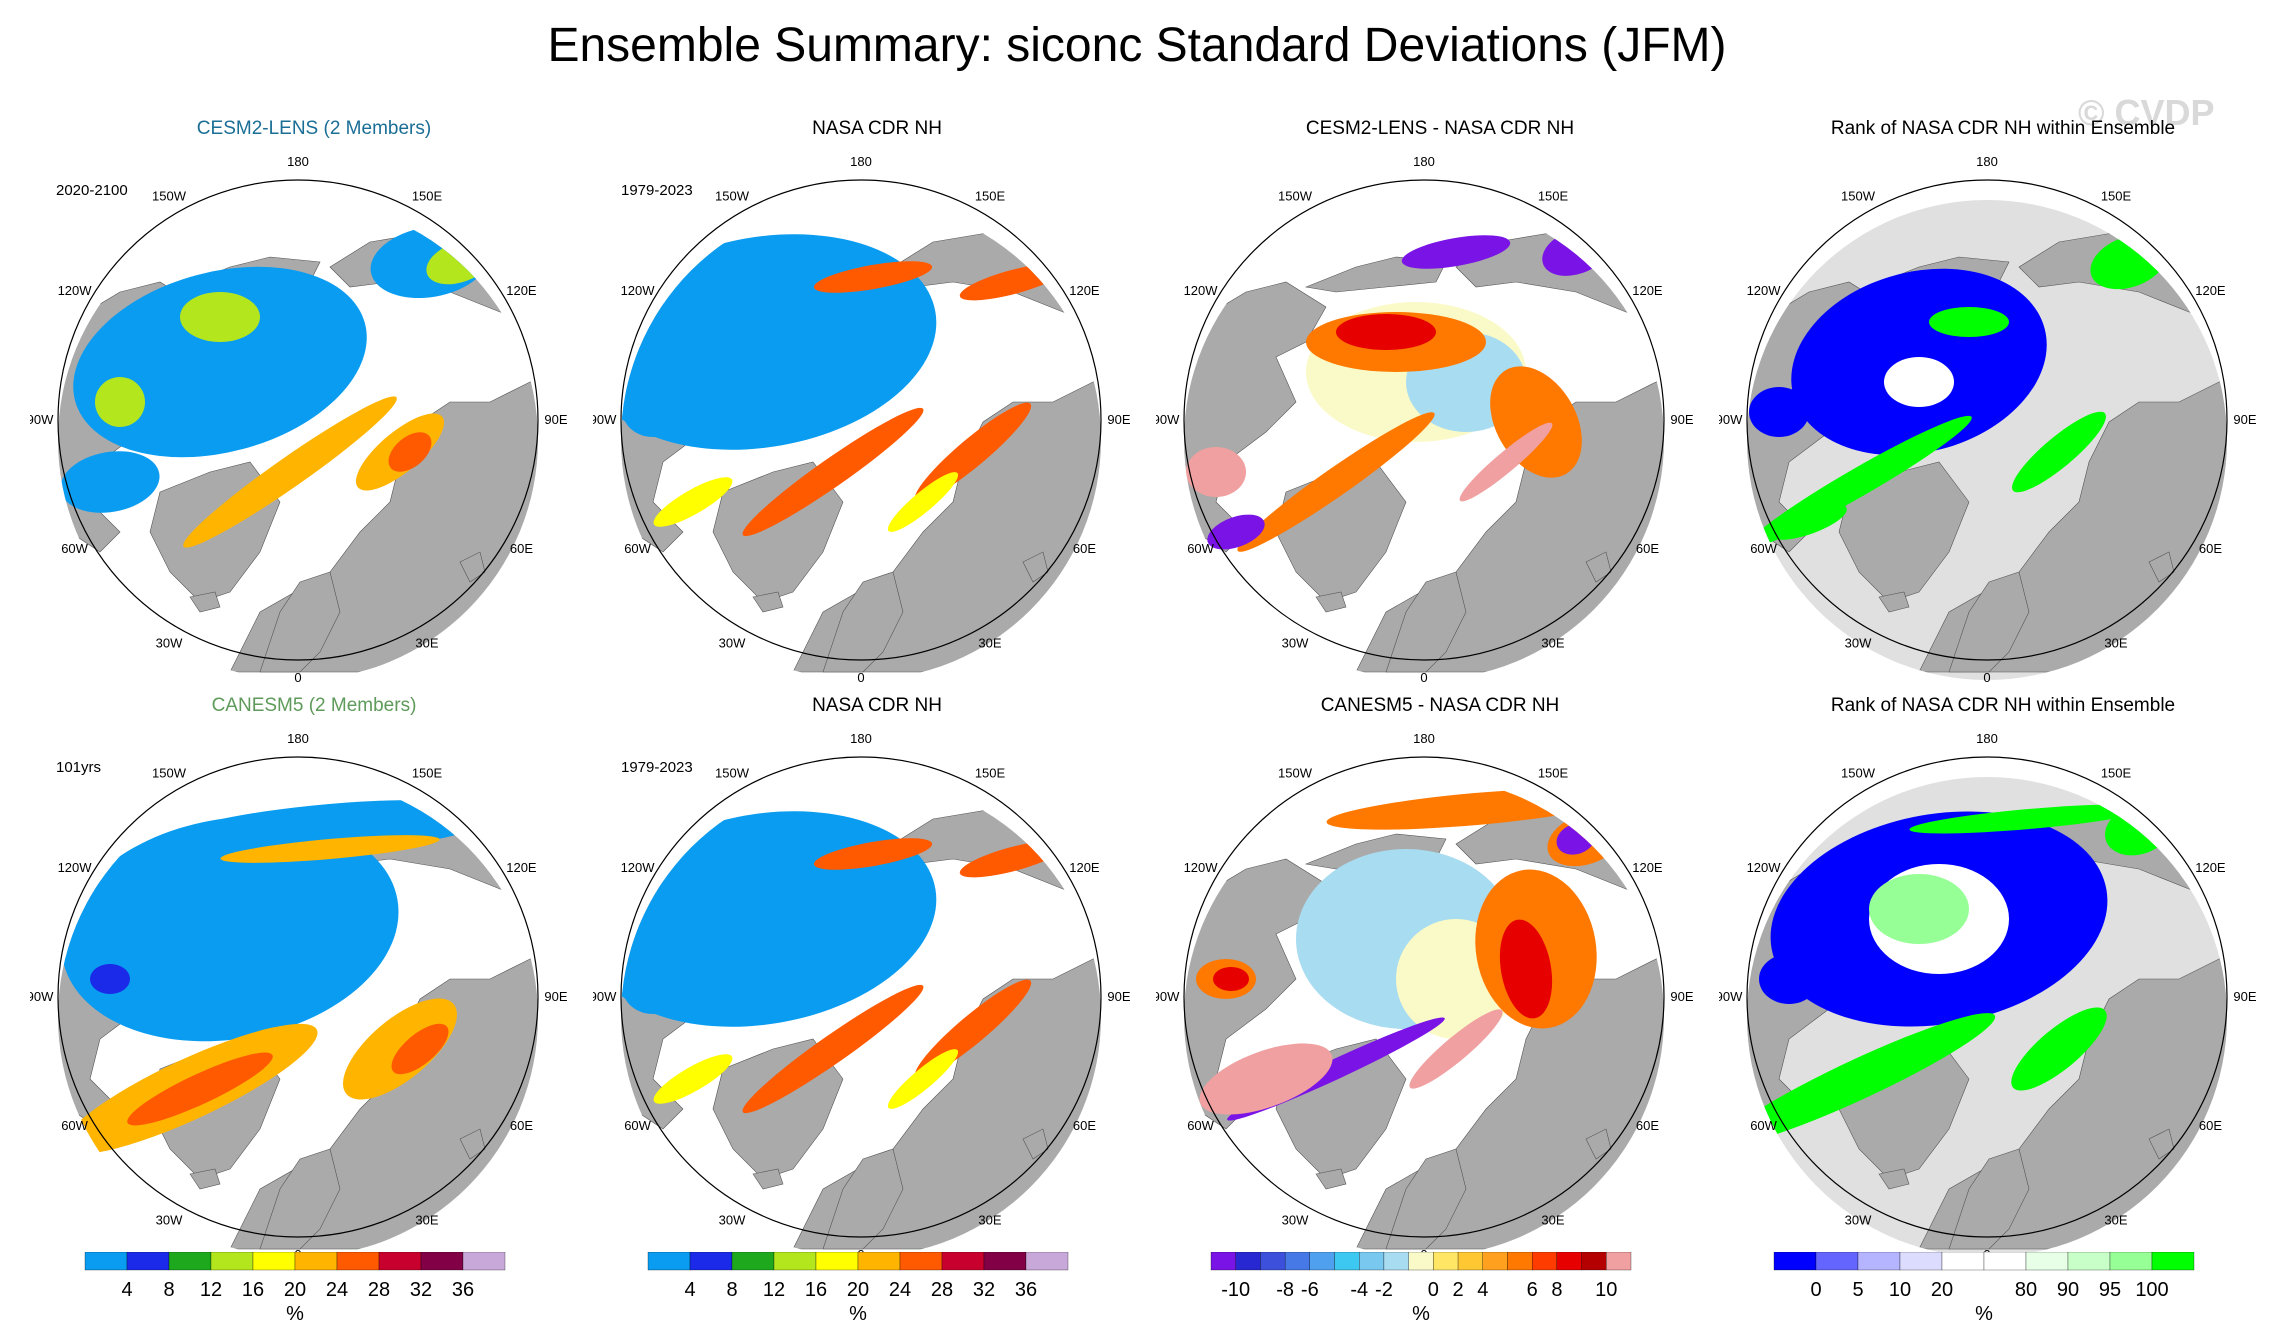  I want to click on colorbar-tick-label: 16, so click(816, 1290).